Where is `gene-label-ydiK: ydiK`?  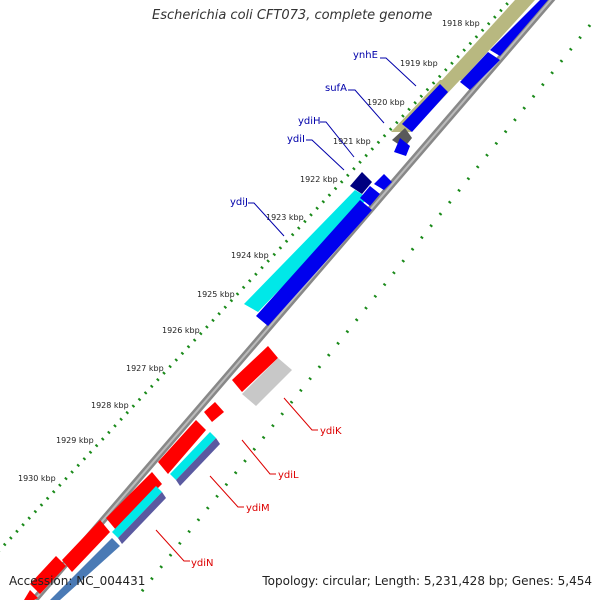 gene-label-ydiK: ydiK is located at coordinates (331, 431).